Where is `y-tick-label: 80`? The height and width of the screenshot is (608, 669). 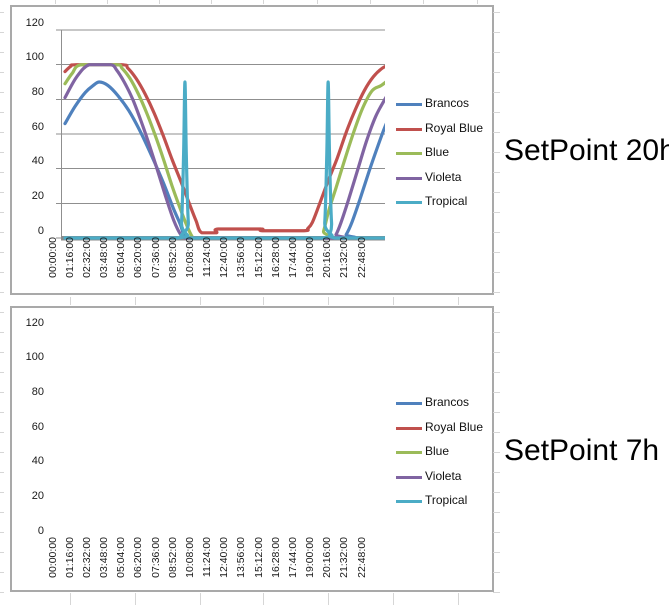 y-tick-label: 80 is located at coordinates (37, 391).